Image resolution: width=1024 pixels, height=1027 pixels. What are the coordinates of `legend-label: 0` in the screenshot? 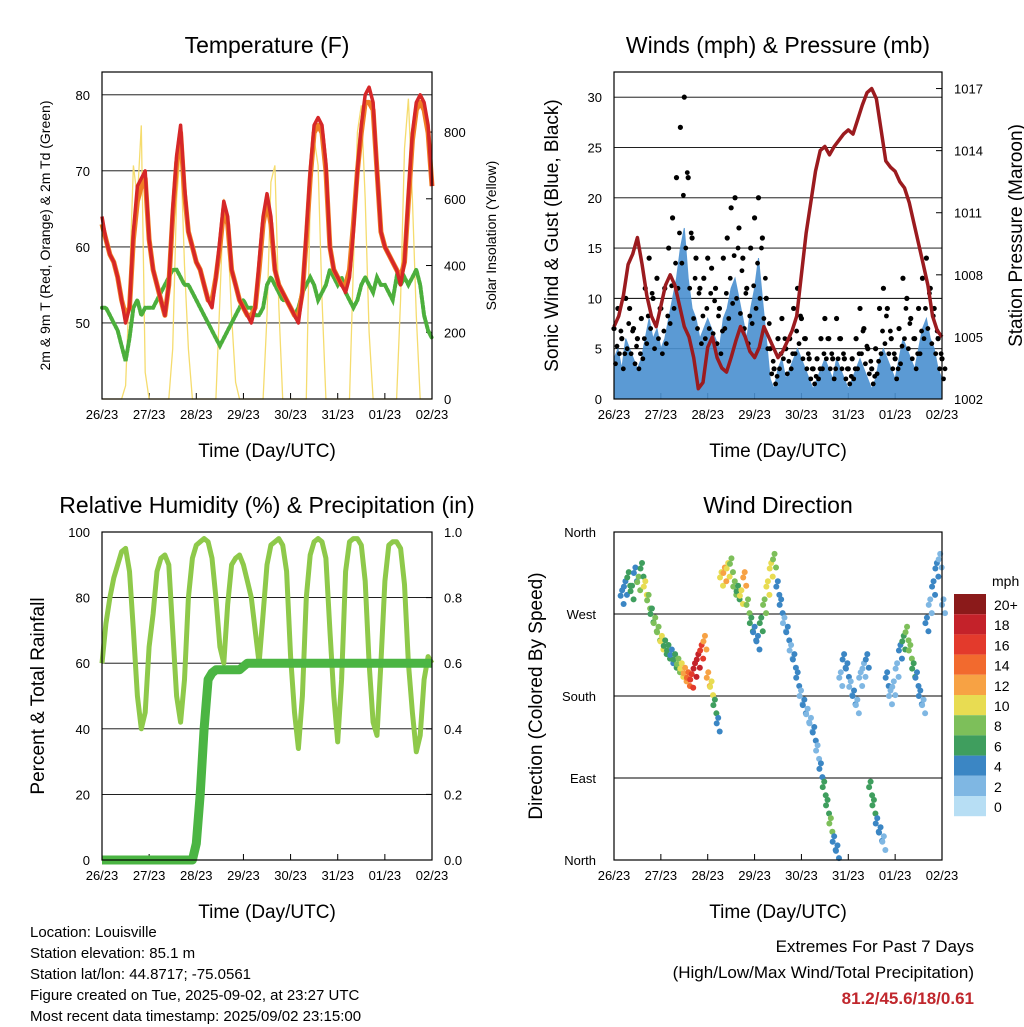 It's located at (998, 807).